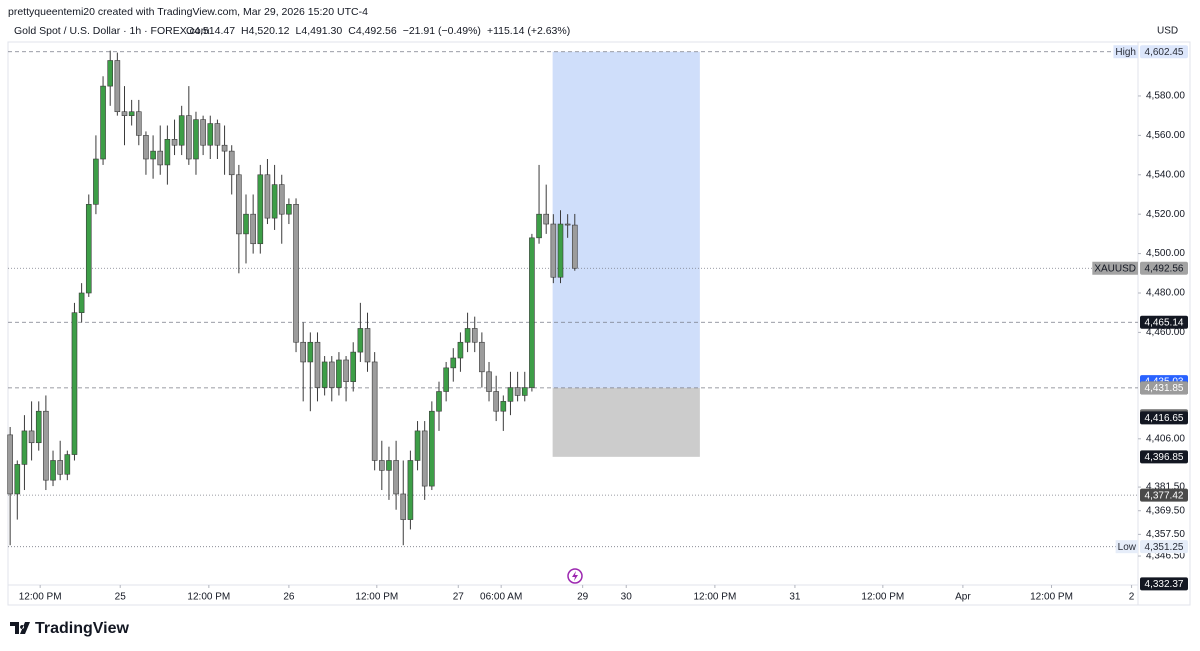 The width and height of the screenshot is (1200, 651). What do you see at coordinates (352, 31) in the screenshot?
I see `ohlc-label: C` at bounding box center [352, 31].